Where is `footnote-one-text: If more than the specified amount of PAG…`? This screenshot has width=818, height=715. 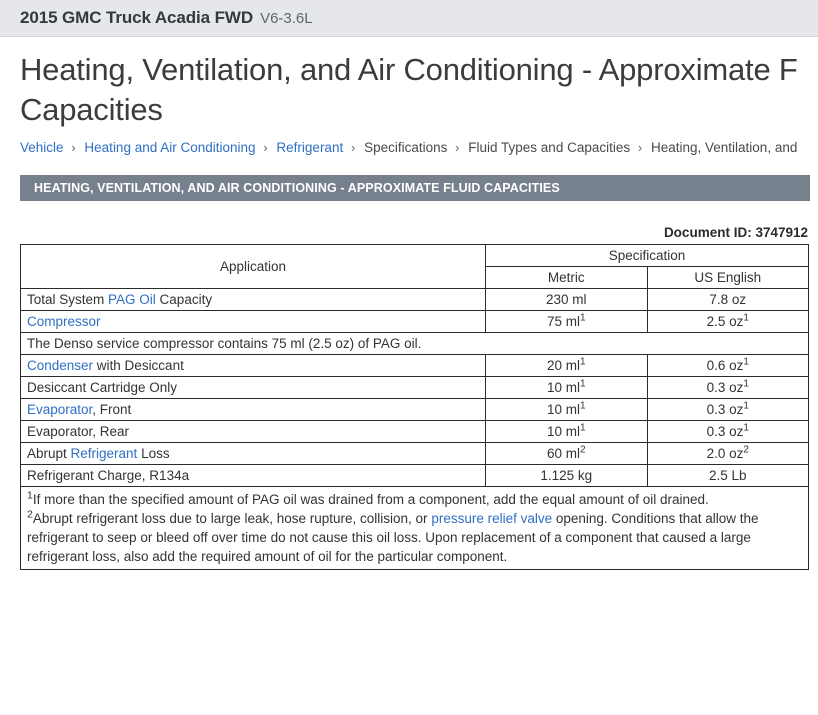
footnote-one-text: If more than the specified amount of PAG… is located at coordinates (370, 499).